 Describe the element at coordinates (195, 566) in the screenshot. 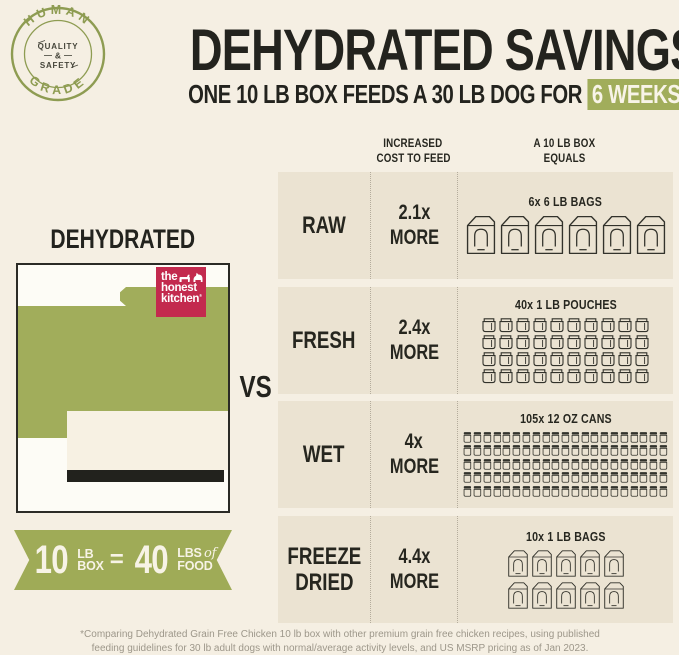

I see `ribbon-food: FOOD` at that location.